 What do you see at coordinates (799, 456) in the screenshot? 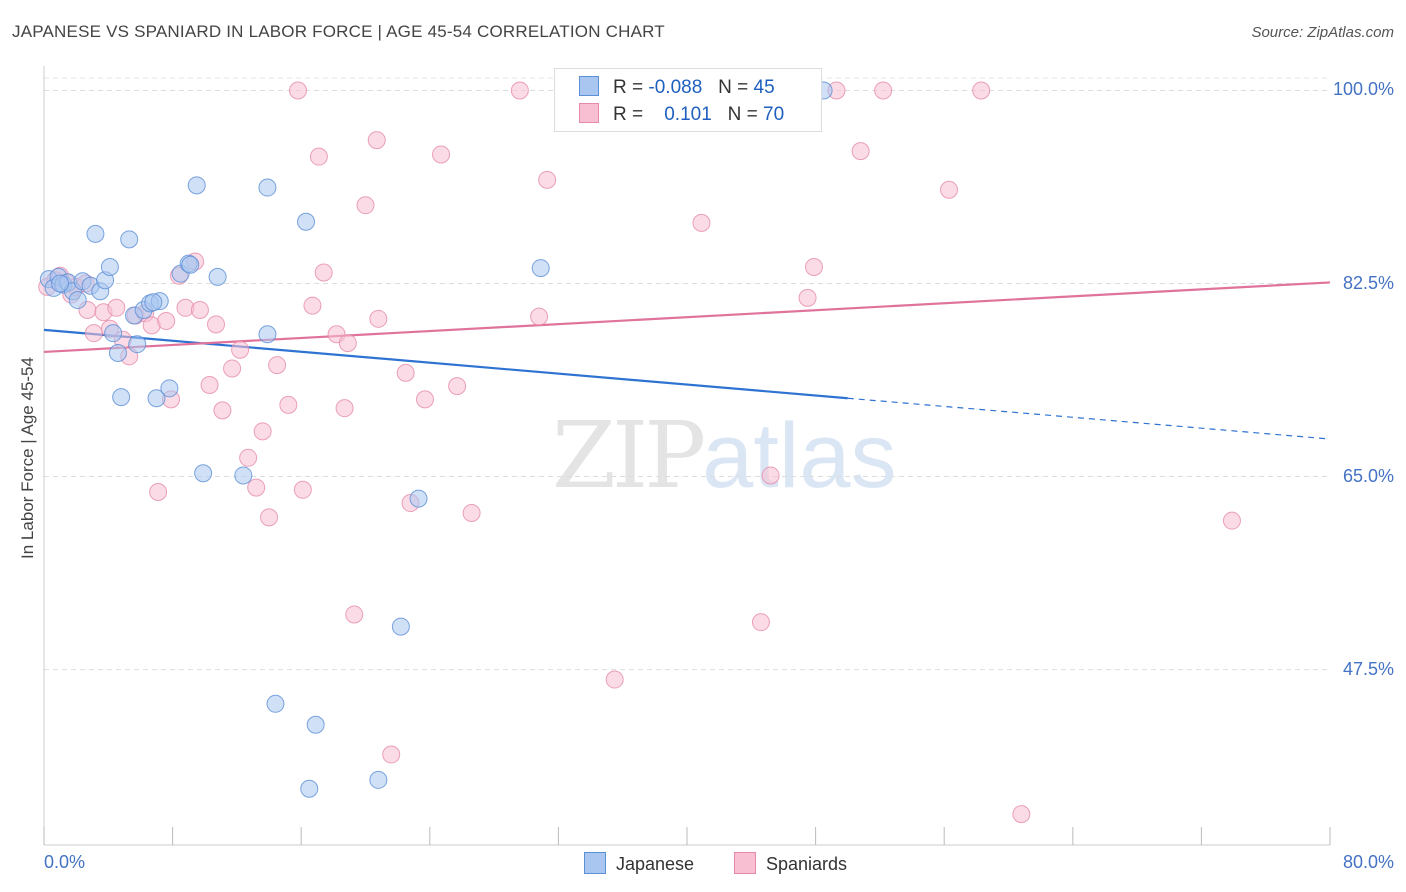
I see `watermark-atlas: atlas` at bounding box center [799, 456].